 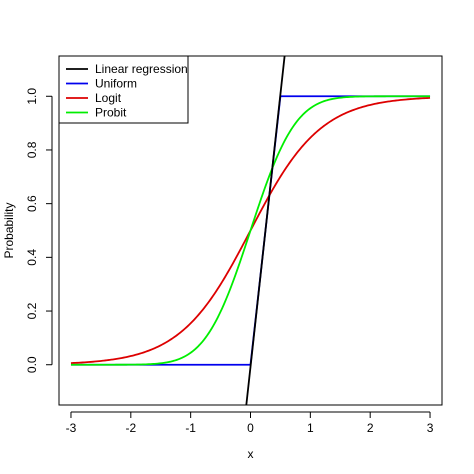 I want to click on y-axis-label: Probability, so click(x=9, y=230).